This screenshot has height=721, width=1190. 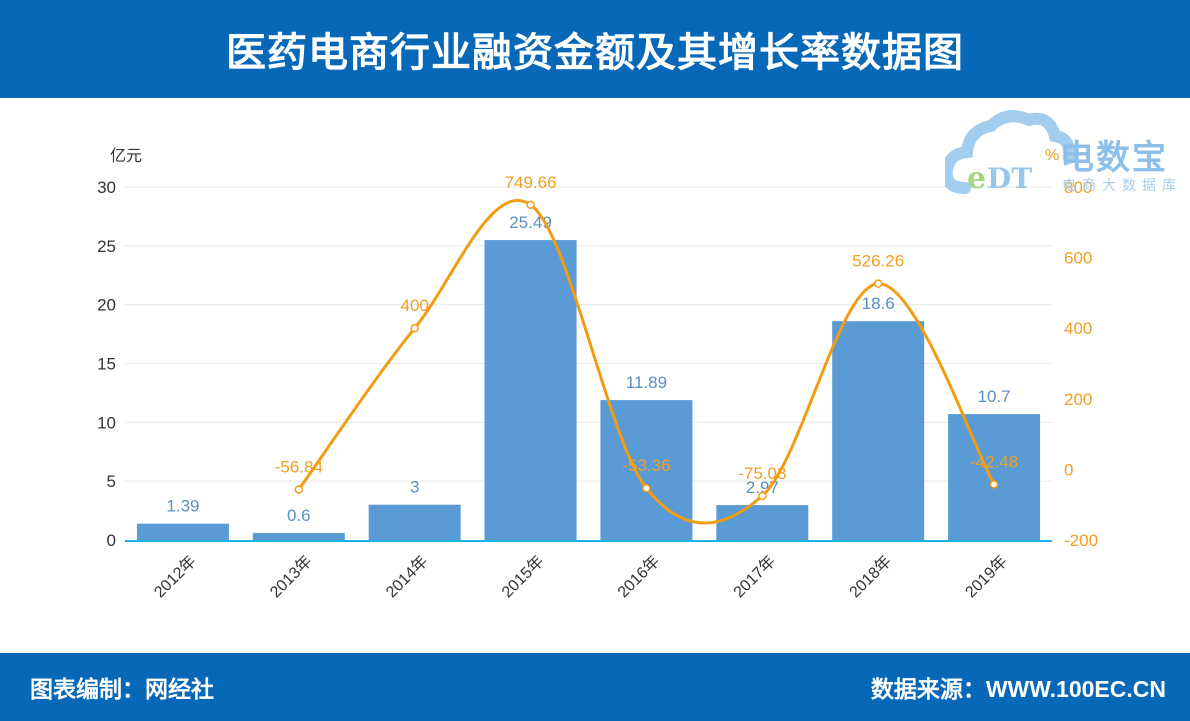 I want to click on bar-value-label: 1.39, so click(x=182, y=506).